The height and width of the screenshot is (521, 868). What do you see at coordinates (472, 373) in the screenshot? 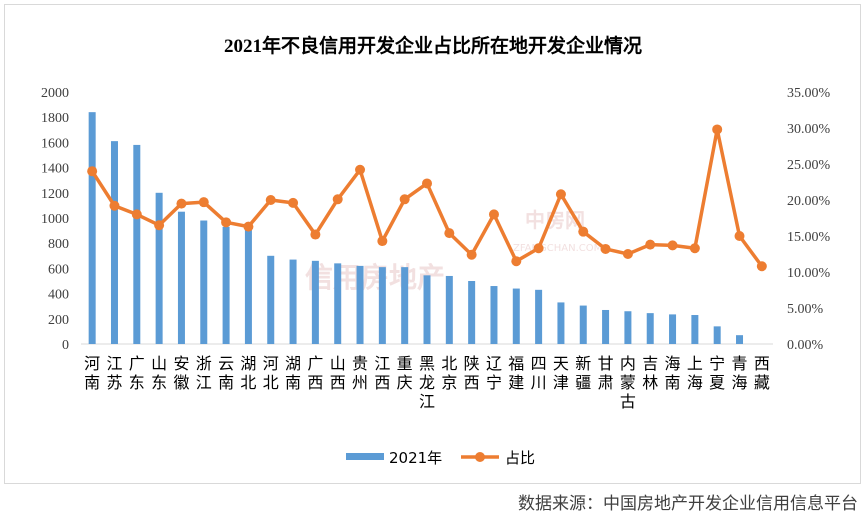
I see `x-tick-label: 陕西` at bounding box center [472, 373].